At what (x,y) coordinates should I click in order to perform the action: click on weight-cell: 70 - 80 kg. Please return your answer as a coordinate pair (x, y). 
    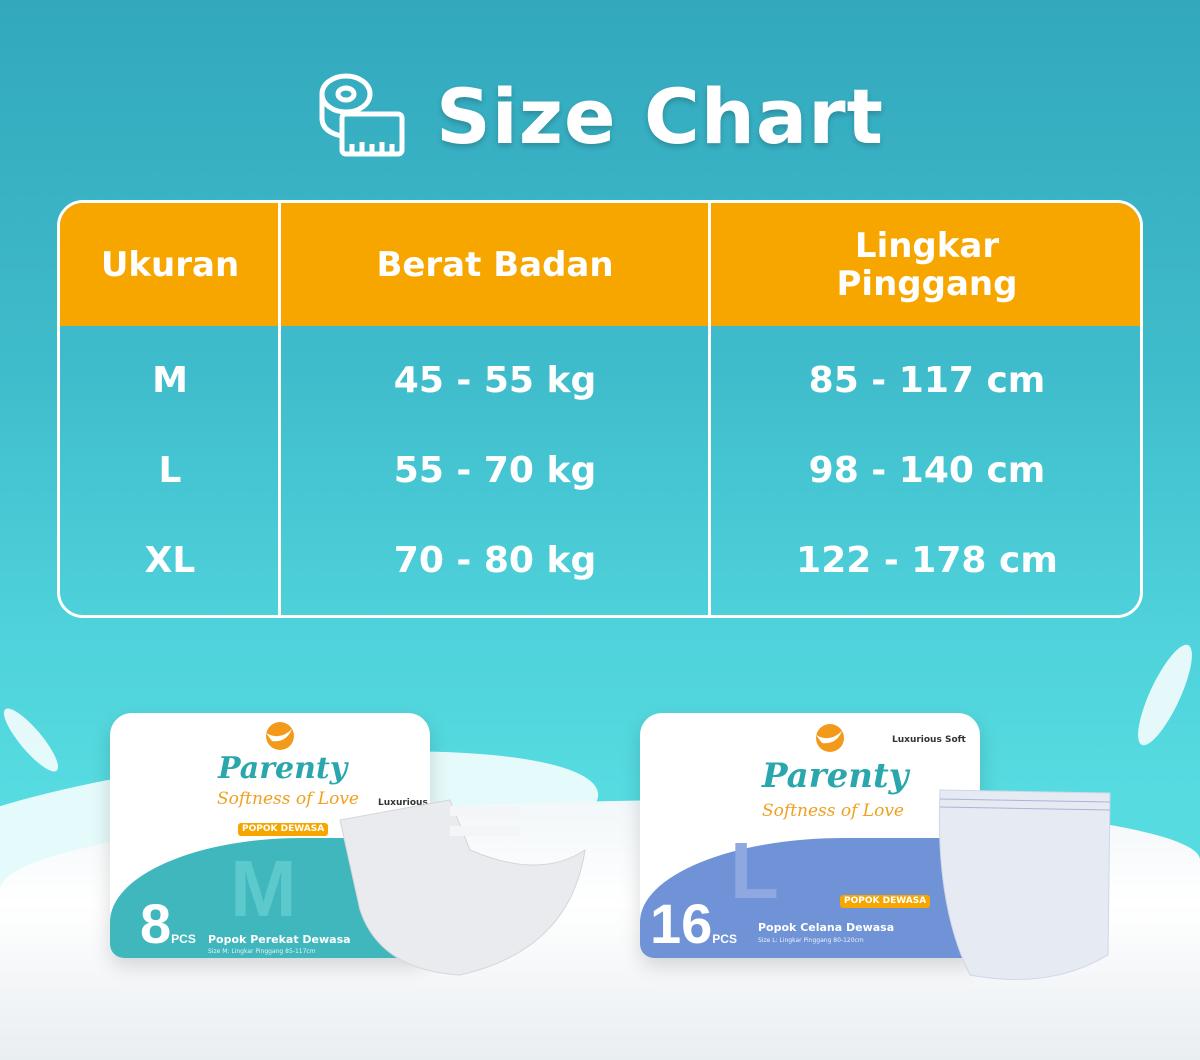
    Looking at the image, I should click on (495, 560).